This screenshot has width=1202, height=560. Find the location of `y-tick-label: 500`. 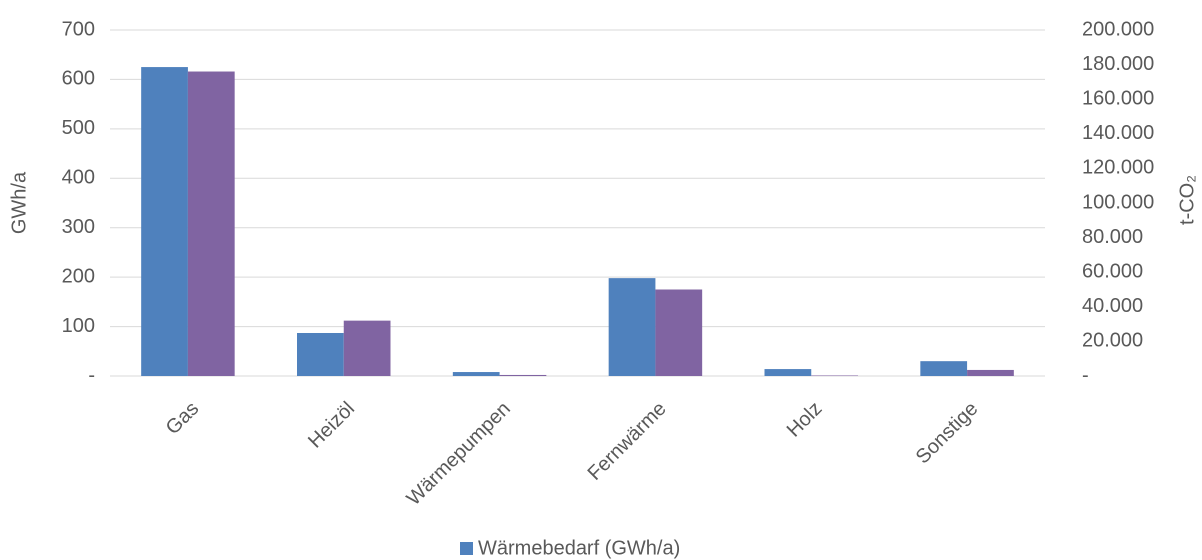

y-tick-label: 500 is located at coordinates (78, 128).